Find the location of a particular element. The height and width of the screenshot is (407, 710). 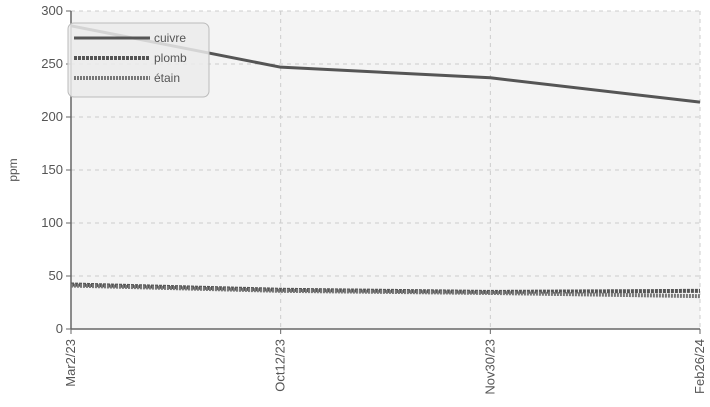

legend-label: cuivre is located at coordinates (170, 38).